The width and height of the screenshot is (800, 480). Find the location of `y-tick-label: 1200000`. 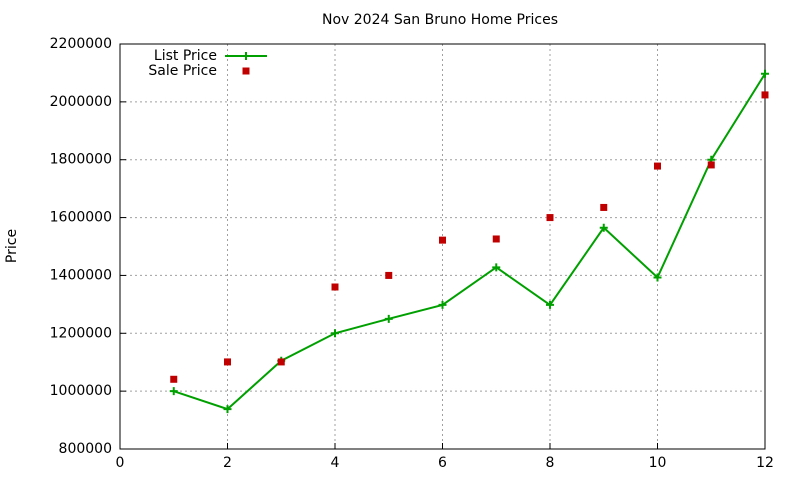

y-tick-label: 1200000 is located at coordinates (81, 333).